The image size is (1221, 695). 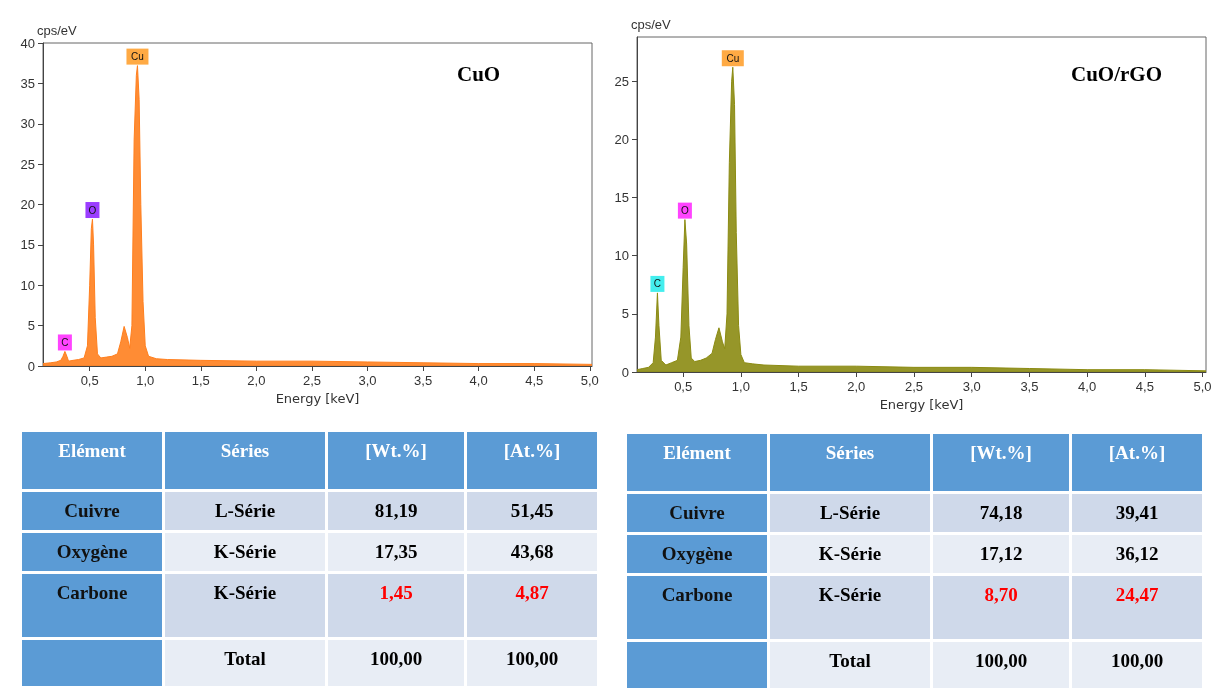 What do you see at coordinates (1137, 553) in the screenshot?
I see `text: 36,12` at bounding box center [1137, 553].